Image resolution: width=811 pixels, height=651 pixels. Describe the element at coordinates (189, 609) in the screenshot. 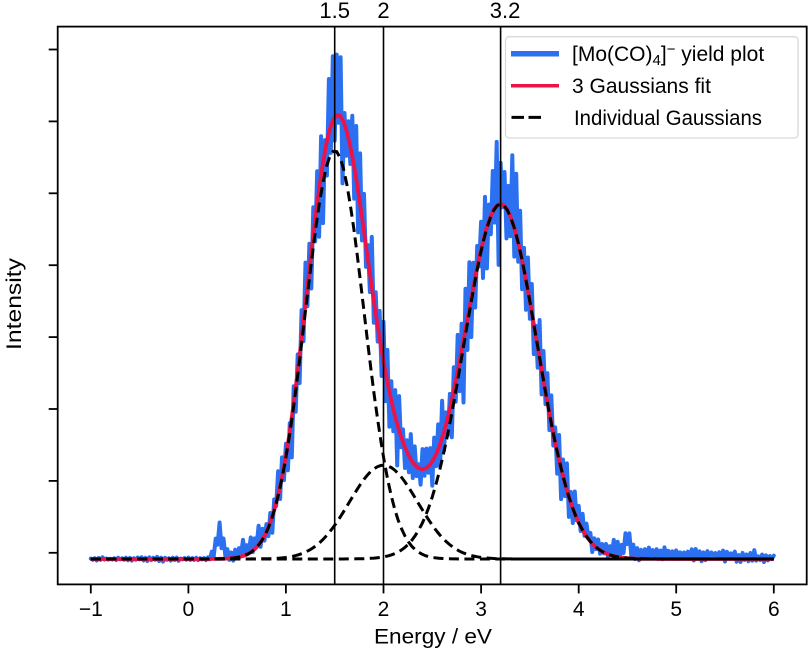

I see `svg-text: 0` at that location.